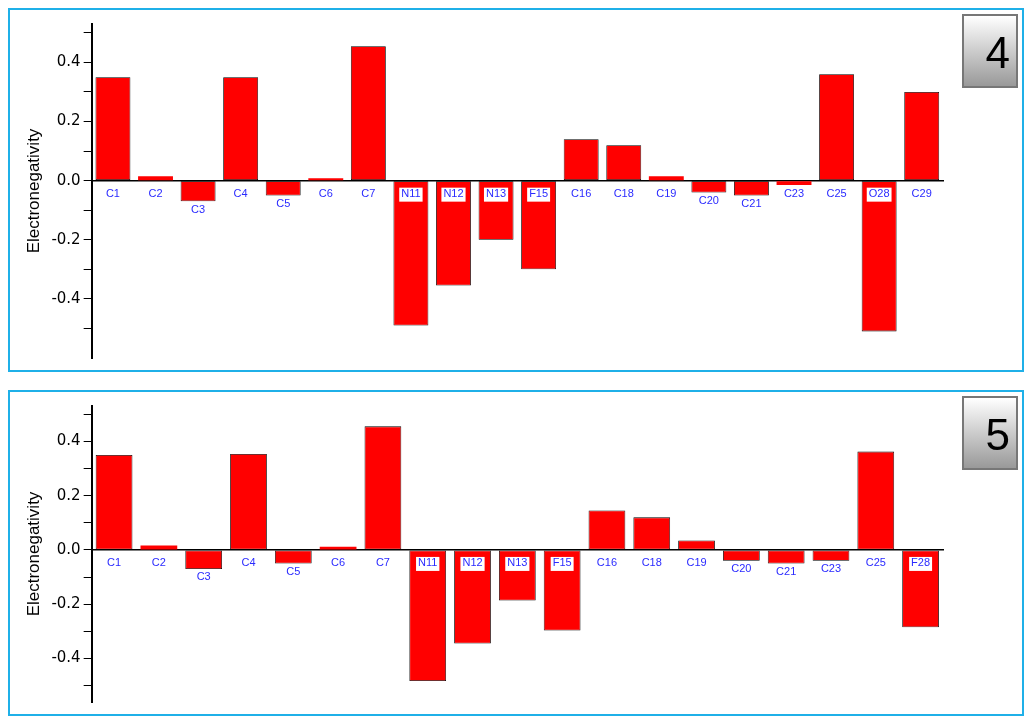 The image size is (1027, 718). Describe the element at coordinates (879, 193) in the screenshot. I see `x-tick-label: O28` at that location.